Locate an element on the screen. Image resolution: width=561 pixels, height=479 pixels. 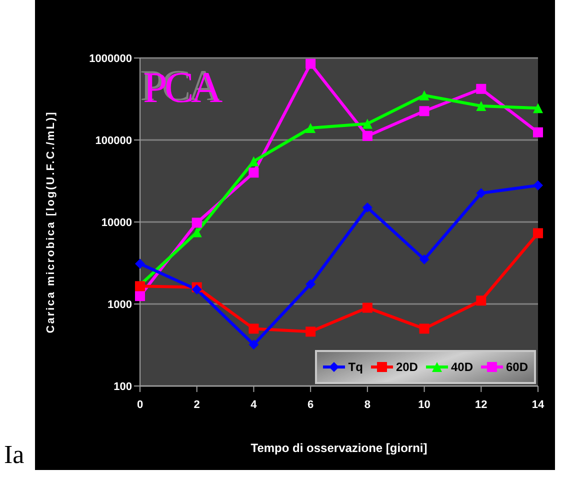
y-tick-label: 1000 is located at coordinates (120, 304).